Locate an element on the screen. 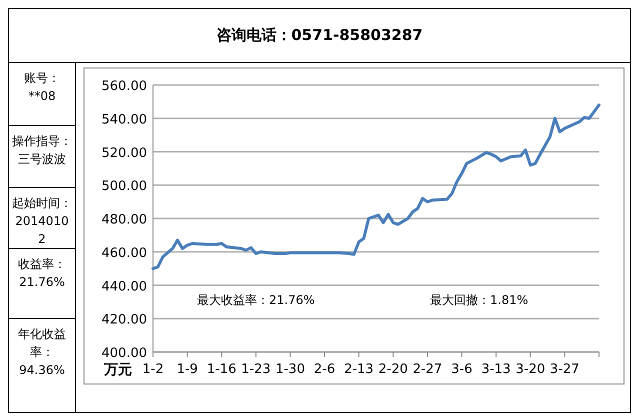 The image size is (640, 417). text: 账号：**08 is located at coordinates (42, 87).